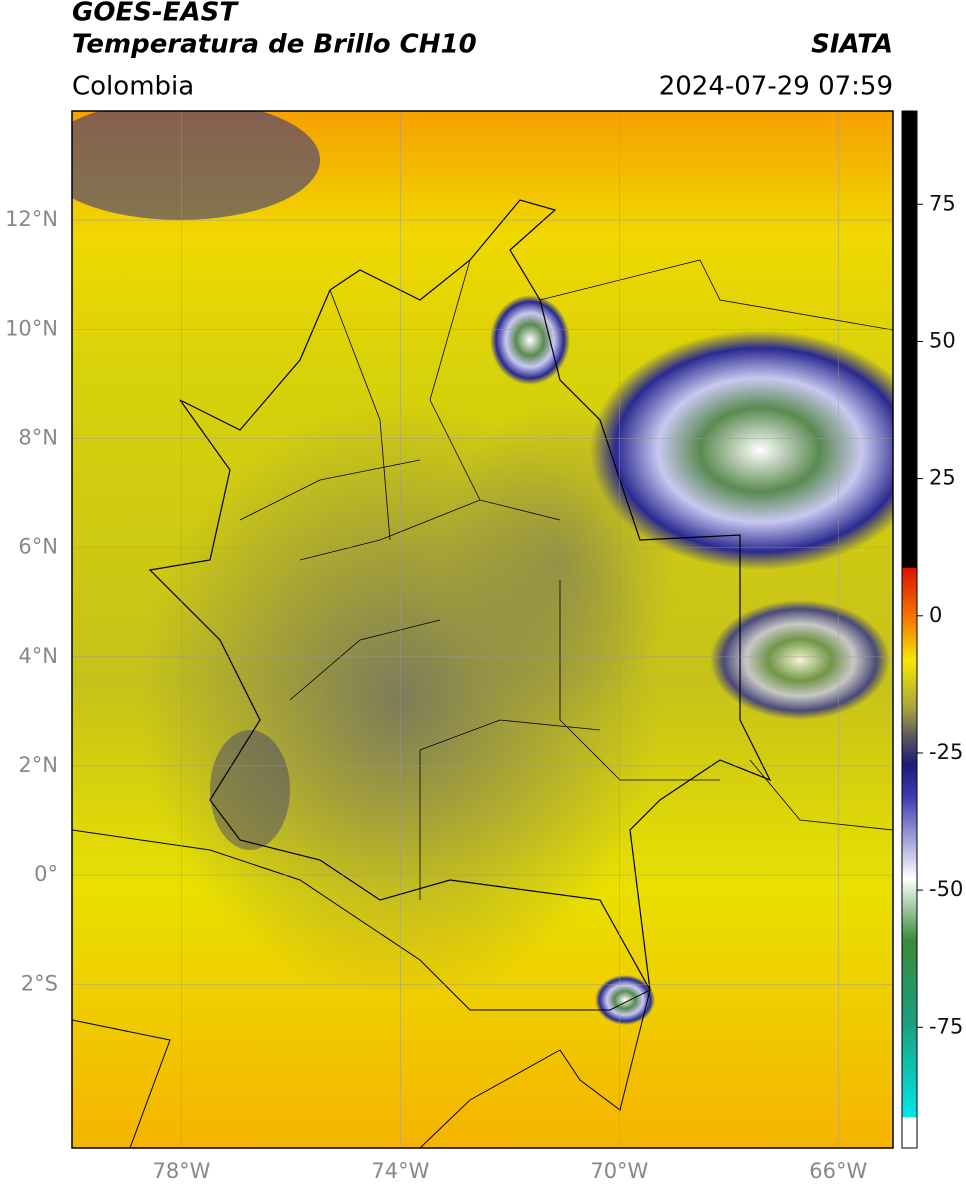 This screenshot has height=1194, width=966. What do you see at coordinates (619, 1171) in the screenshot?
I see `x-tick-label: 70°W` at bounding box center [619, 1171].